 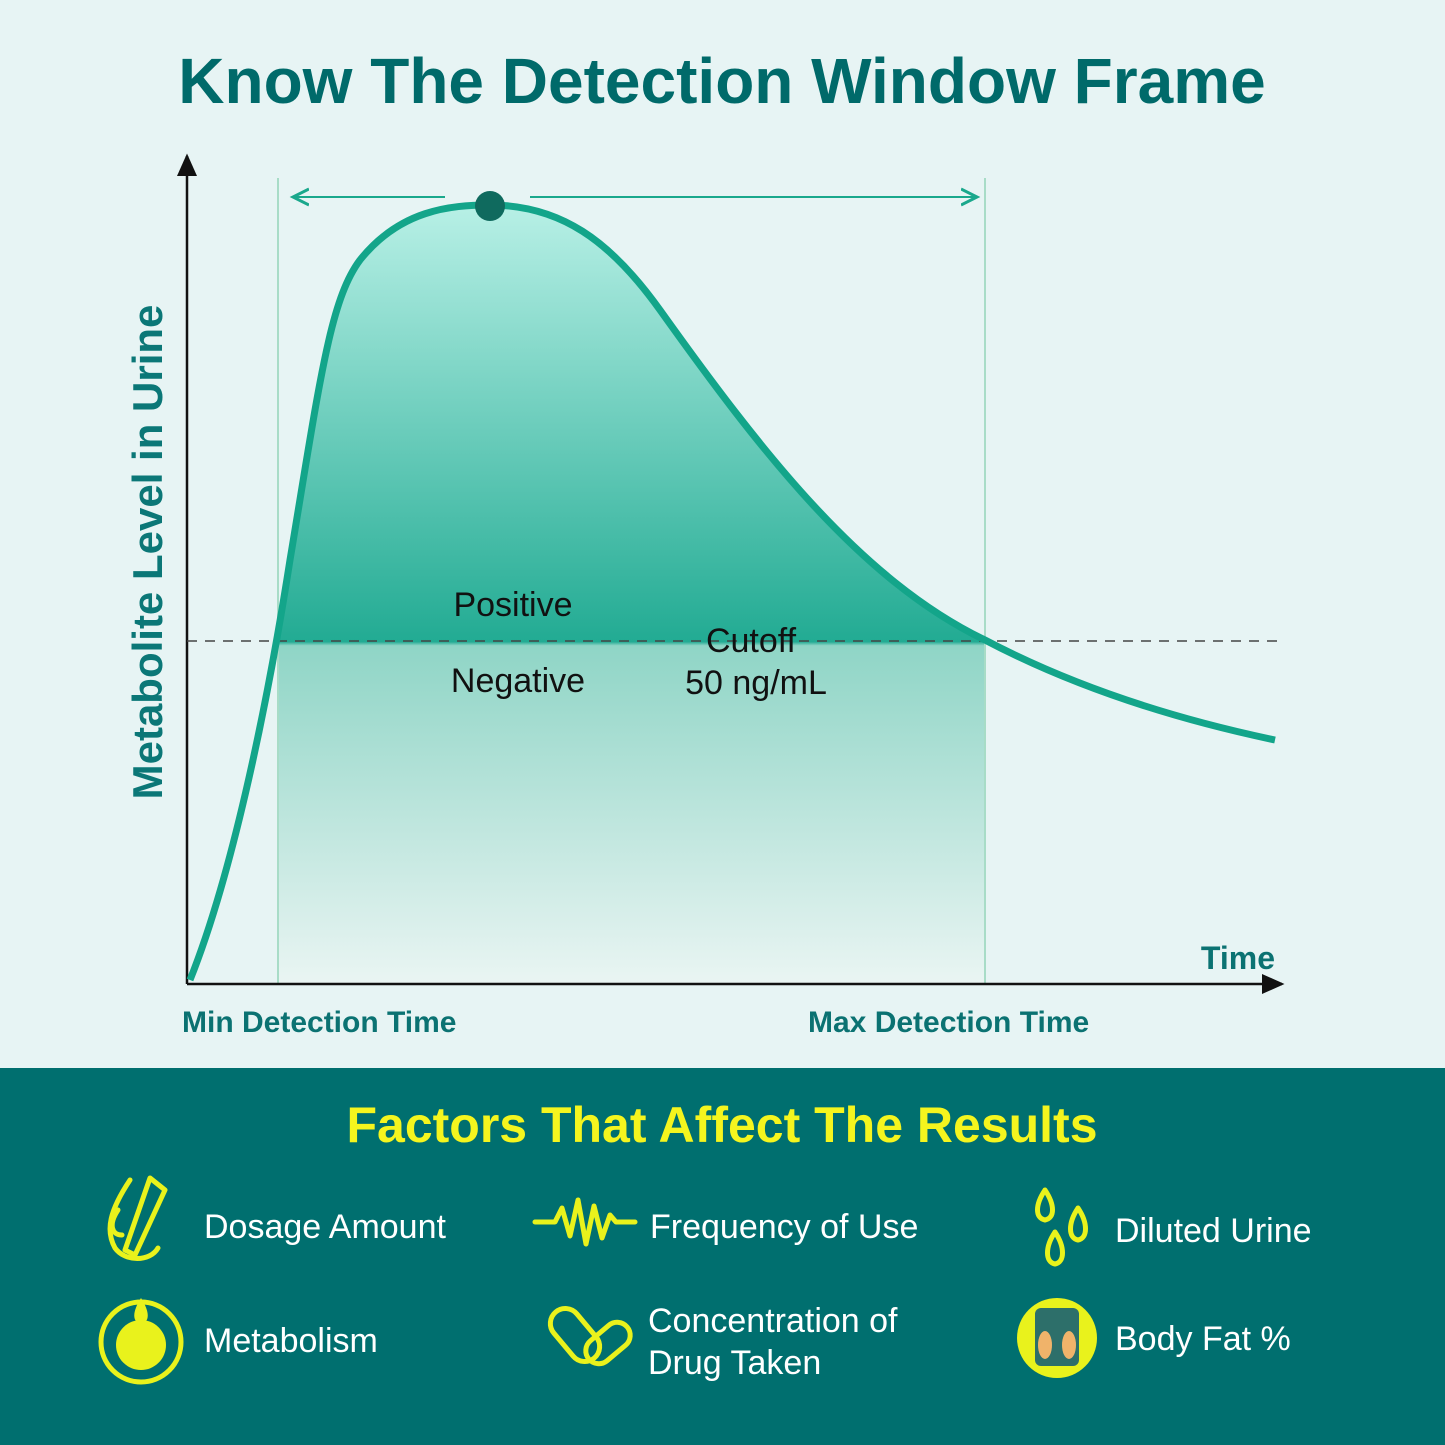 What do you see at coordinates (512, 605) in the screenshot?
I see `positive-label: Positive` at bounding box center [512, 605].